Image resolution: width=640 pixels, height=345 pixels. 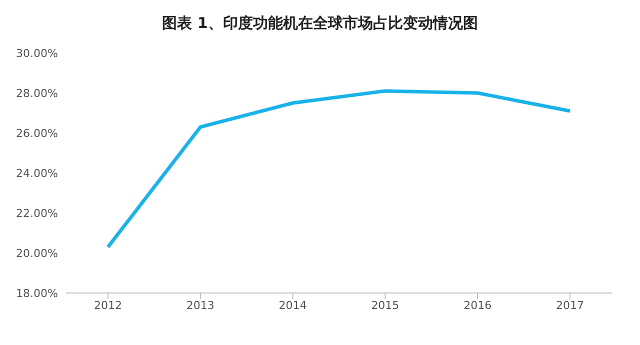 I want to click on x-tick-label: 2012, so click(x=108, y=305).